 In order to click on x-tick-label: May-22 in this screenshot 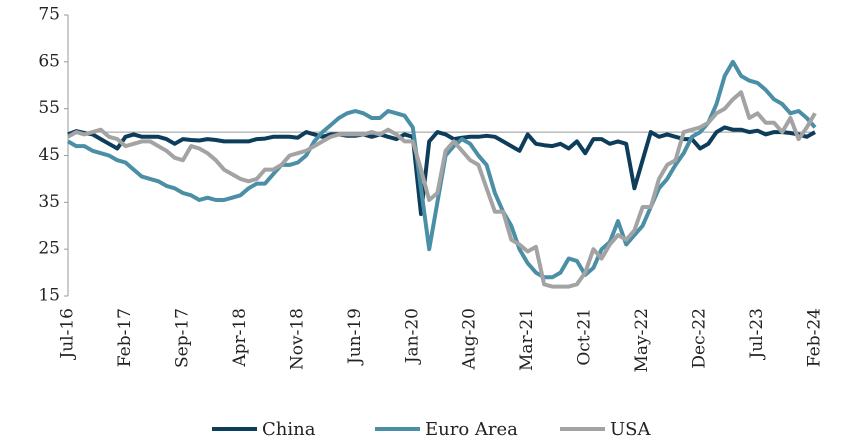, I will do `click(642, 340)`.